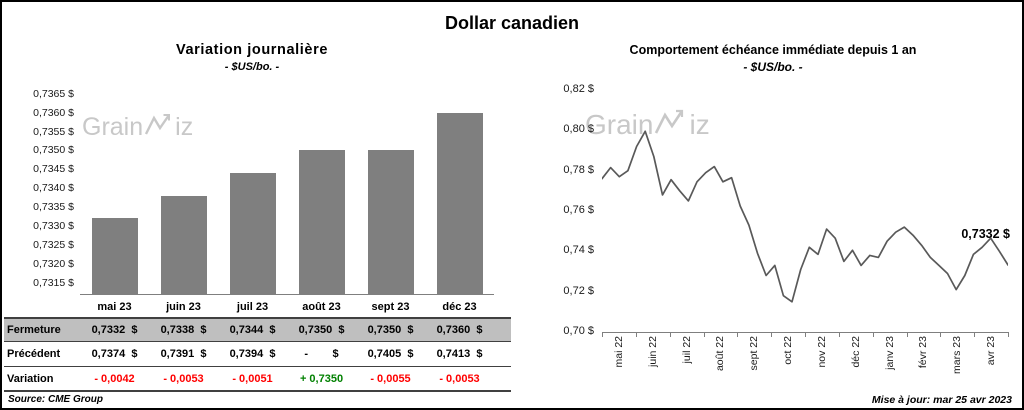 The height and width of the screenshot is (410, 1024). What do you see at coordinates (183, 354) in the screenshot?
I see `table-cell: 0,7391 $` at bounding box center [183, 354].